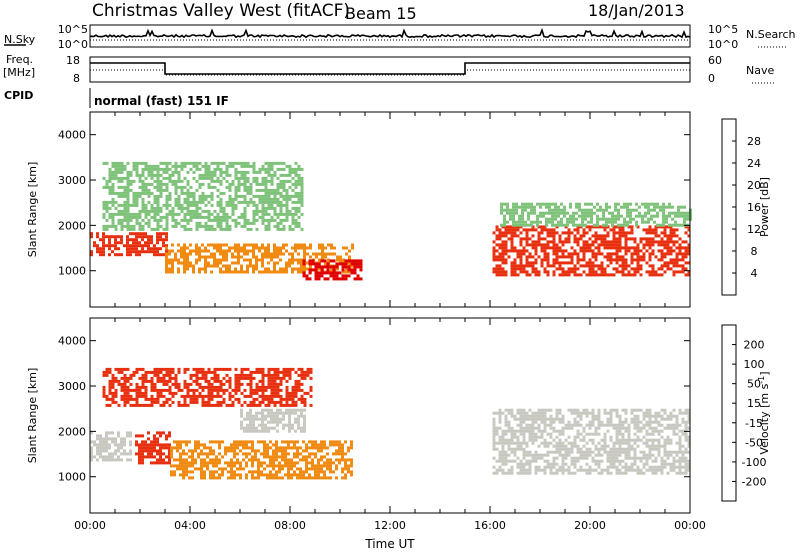 Image resolution: width=800 pixels, height=554 pixels. What do you see at coordinates (72, 341) in the screenshot?
I see `velocity-ytick-label: 4000` at bounding box center [72, 341].